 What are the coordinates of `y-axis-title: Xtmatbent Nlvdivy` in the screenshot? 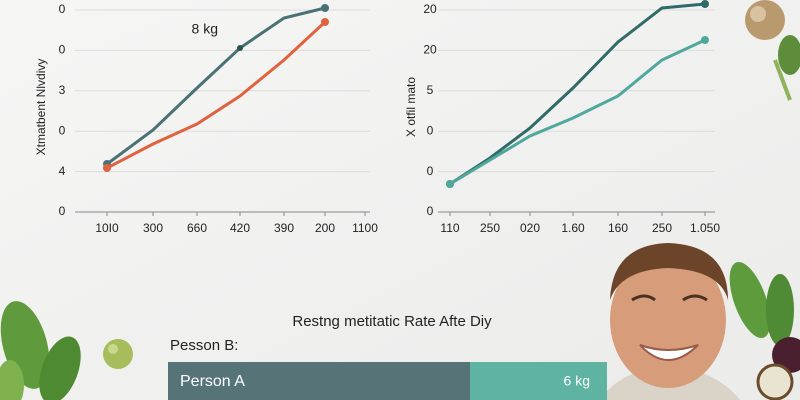 It's located at (41, 107).